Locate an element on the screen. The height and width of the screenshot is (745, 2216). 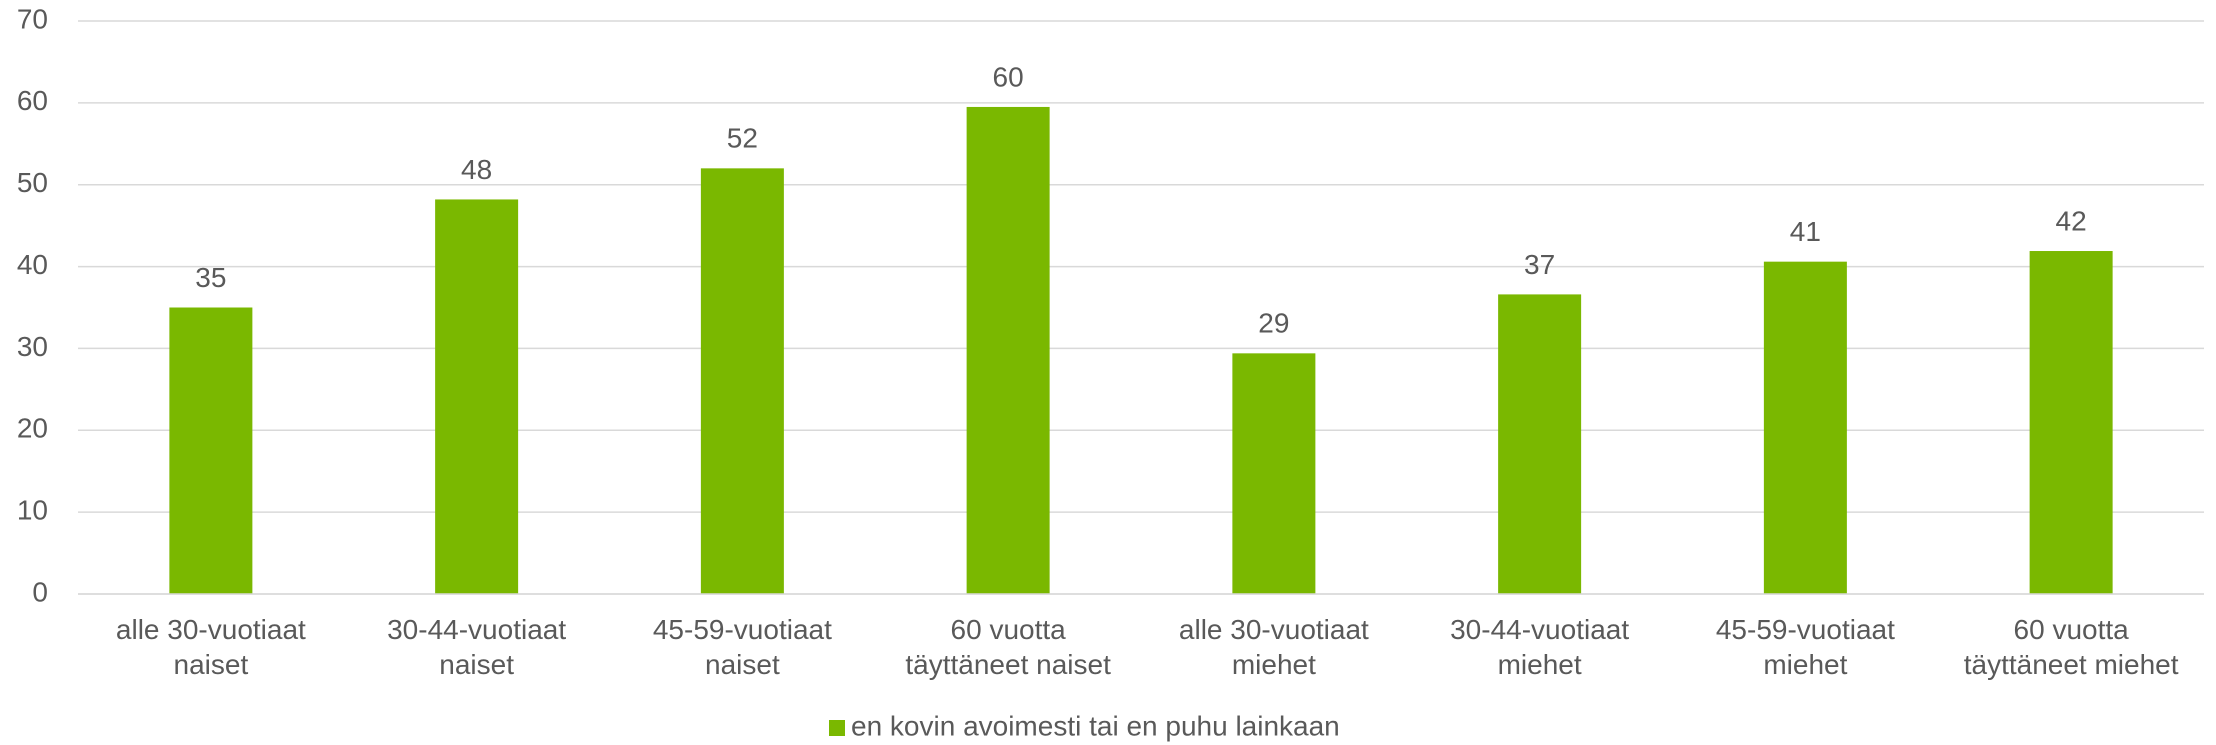
x-tick-label: 30-44-vuotiaat naiset is located at coordinates (477, 647).